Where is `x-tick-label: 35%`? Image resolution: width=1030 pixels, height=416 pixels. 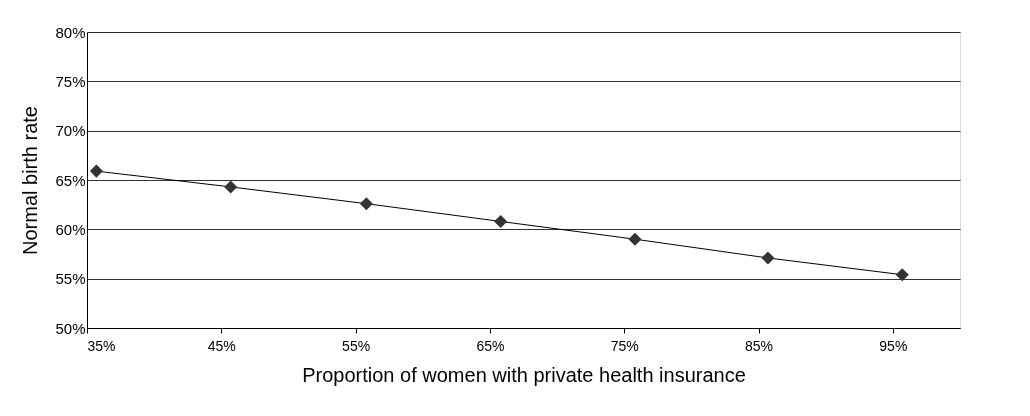 x-tick-label: 35% is located at coordinates (101, 345).